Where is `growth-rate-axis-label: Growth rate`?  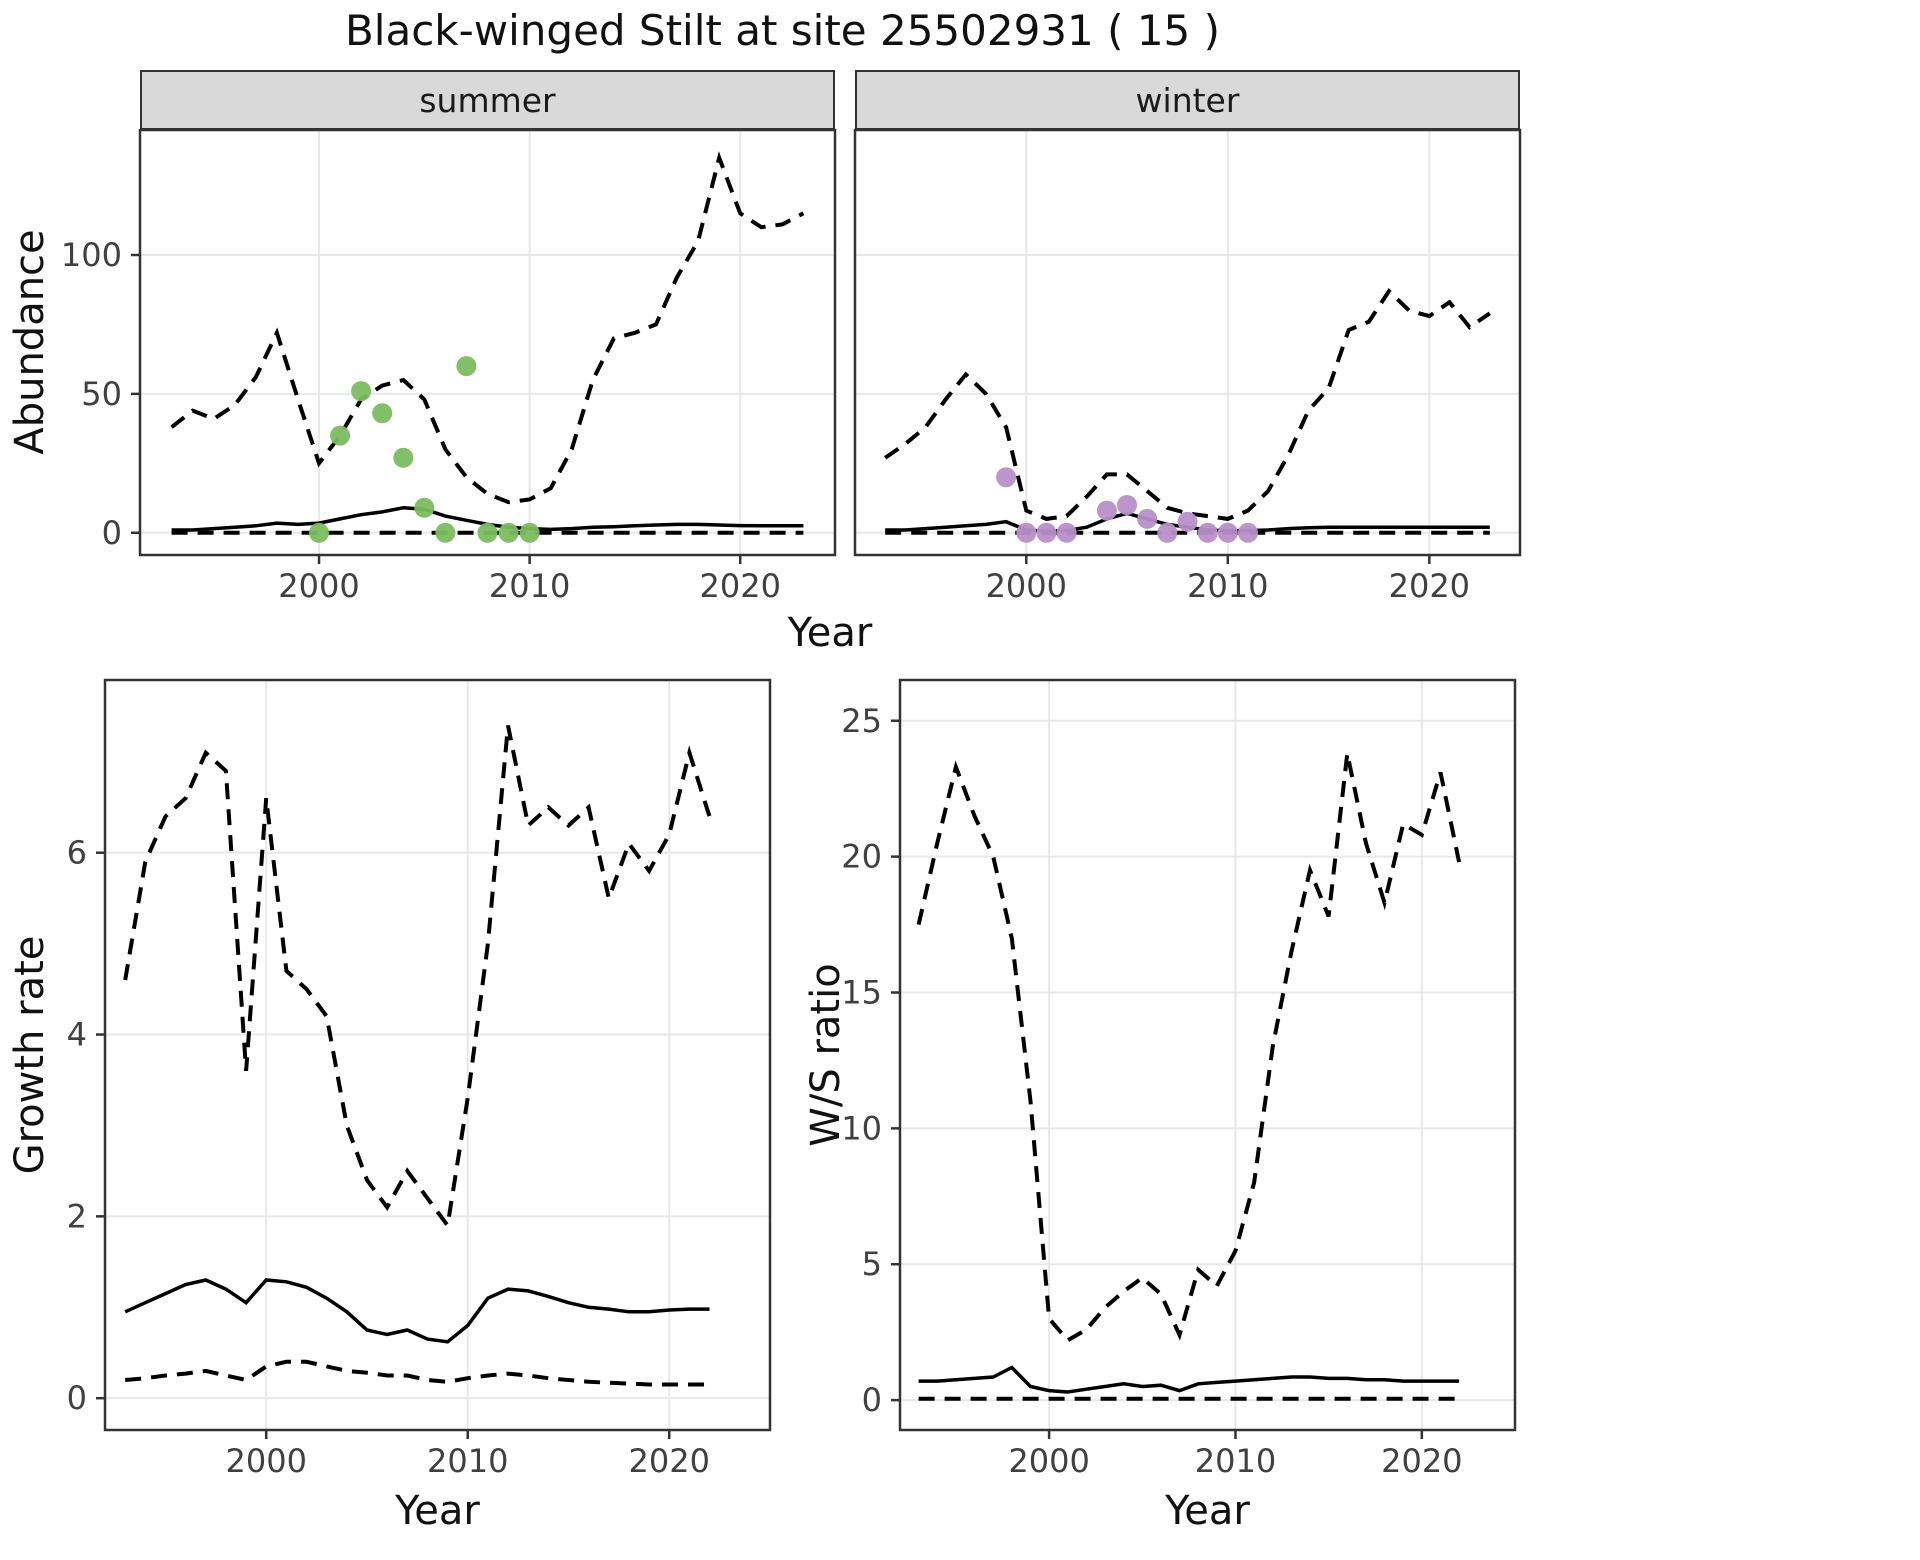 growth-rate-axis-label: Growth rate is located at coordinates (30, 1055).